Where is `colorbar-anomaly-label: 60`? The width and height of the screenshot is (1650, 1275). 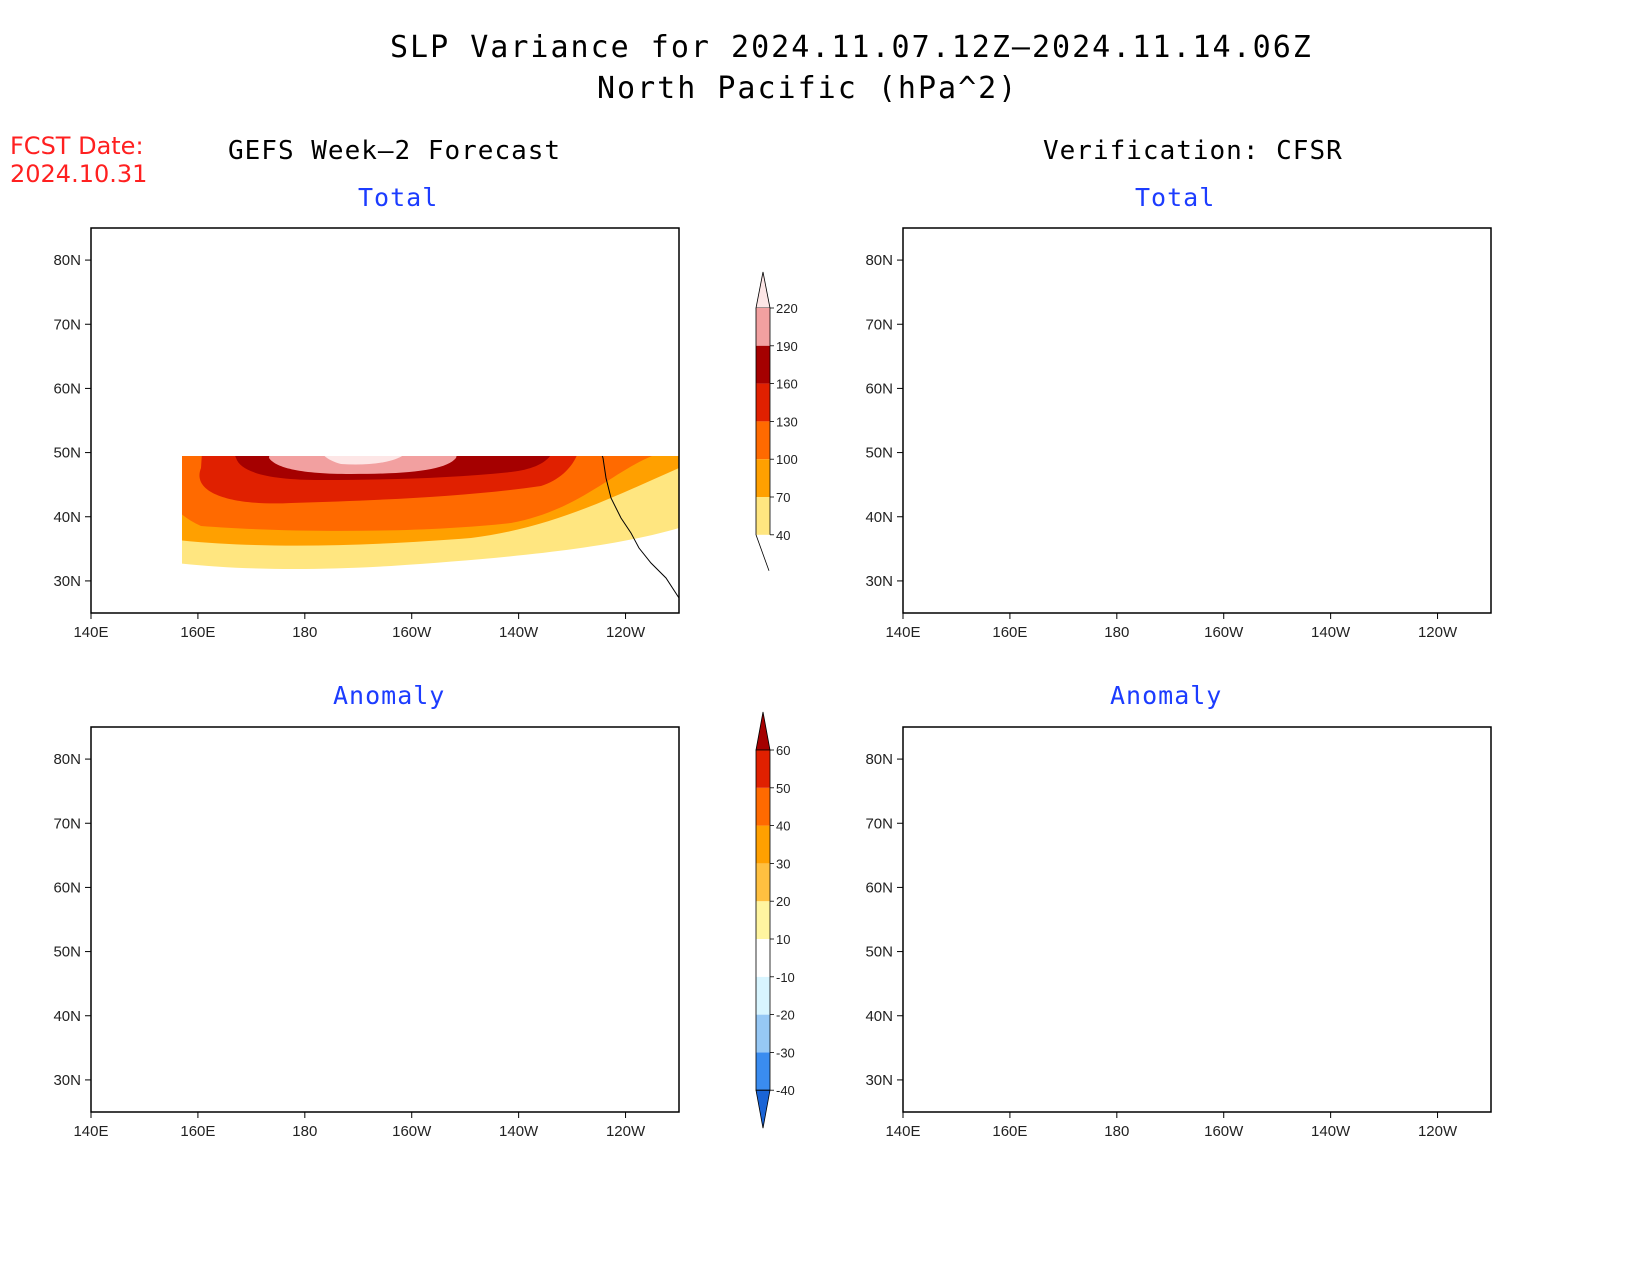
colorbar-anomaly-label: 60 is located at coordinates (783, 750).